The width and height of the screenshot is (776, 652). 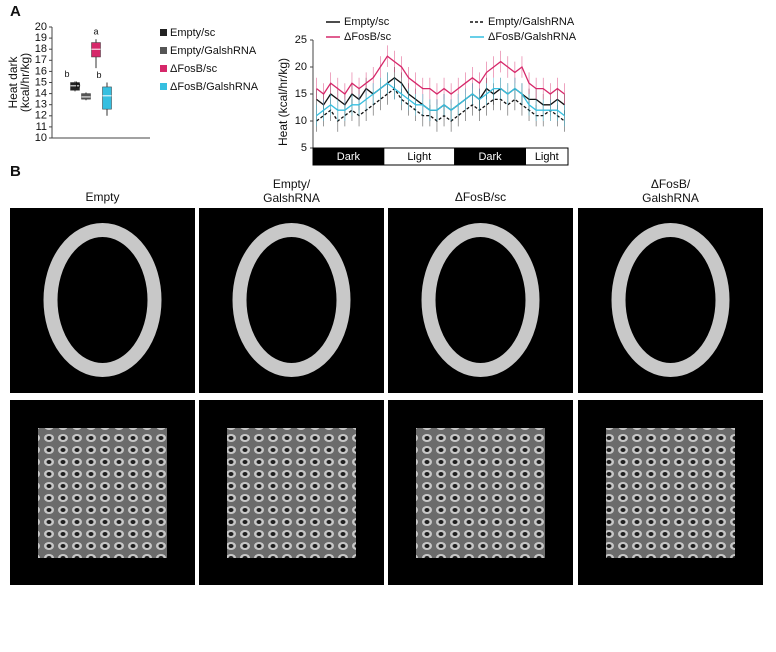 I want to click on column-title: Empty/, so click(x=292, y=184).